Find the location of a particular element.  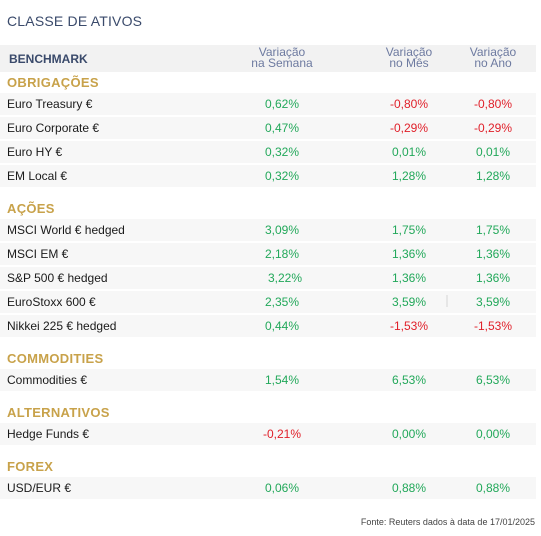

year-value: 1,28% is located at coordinates (493, 176).